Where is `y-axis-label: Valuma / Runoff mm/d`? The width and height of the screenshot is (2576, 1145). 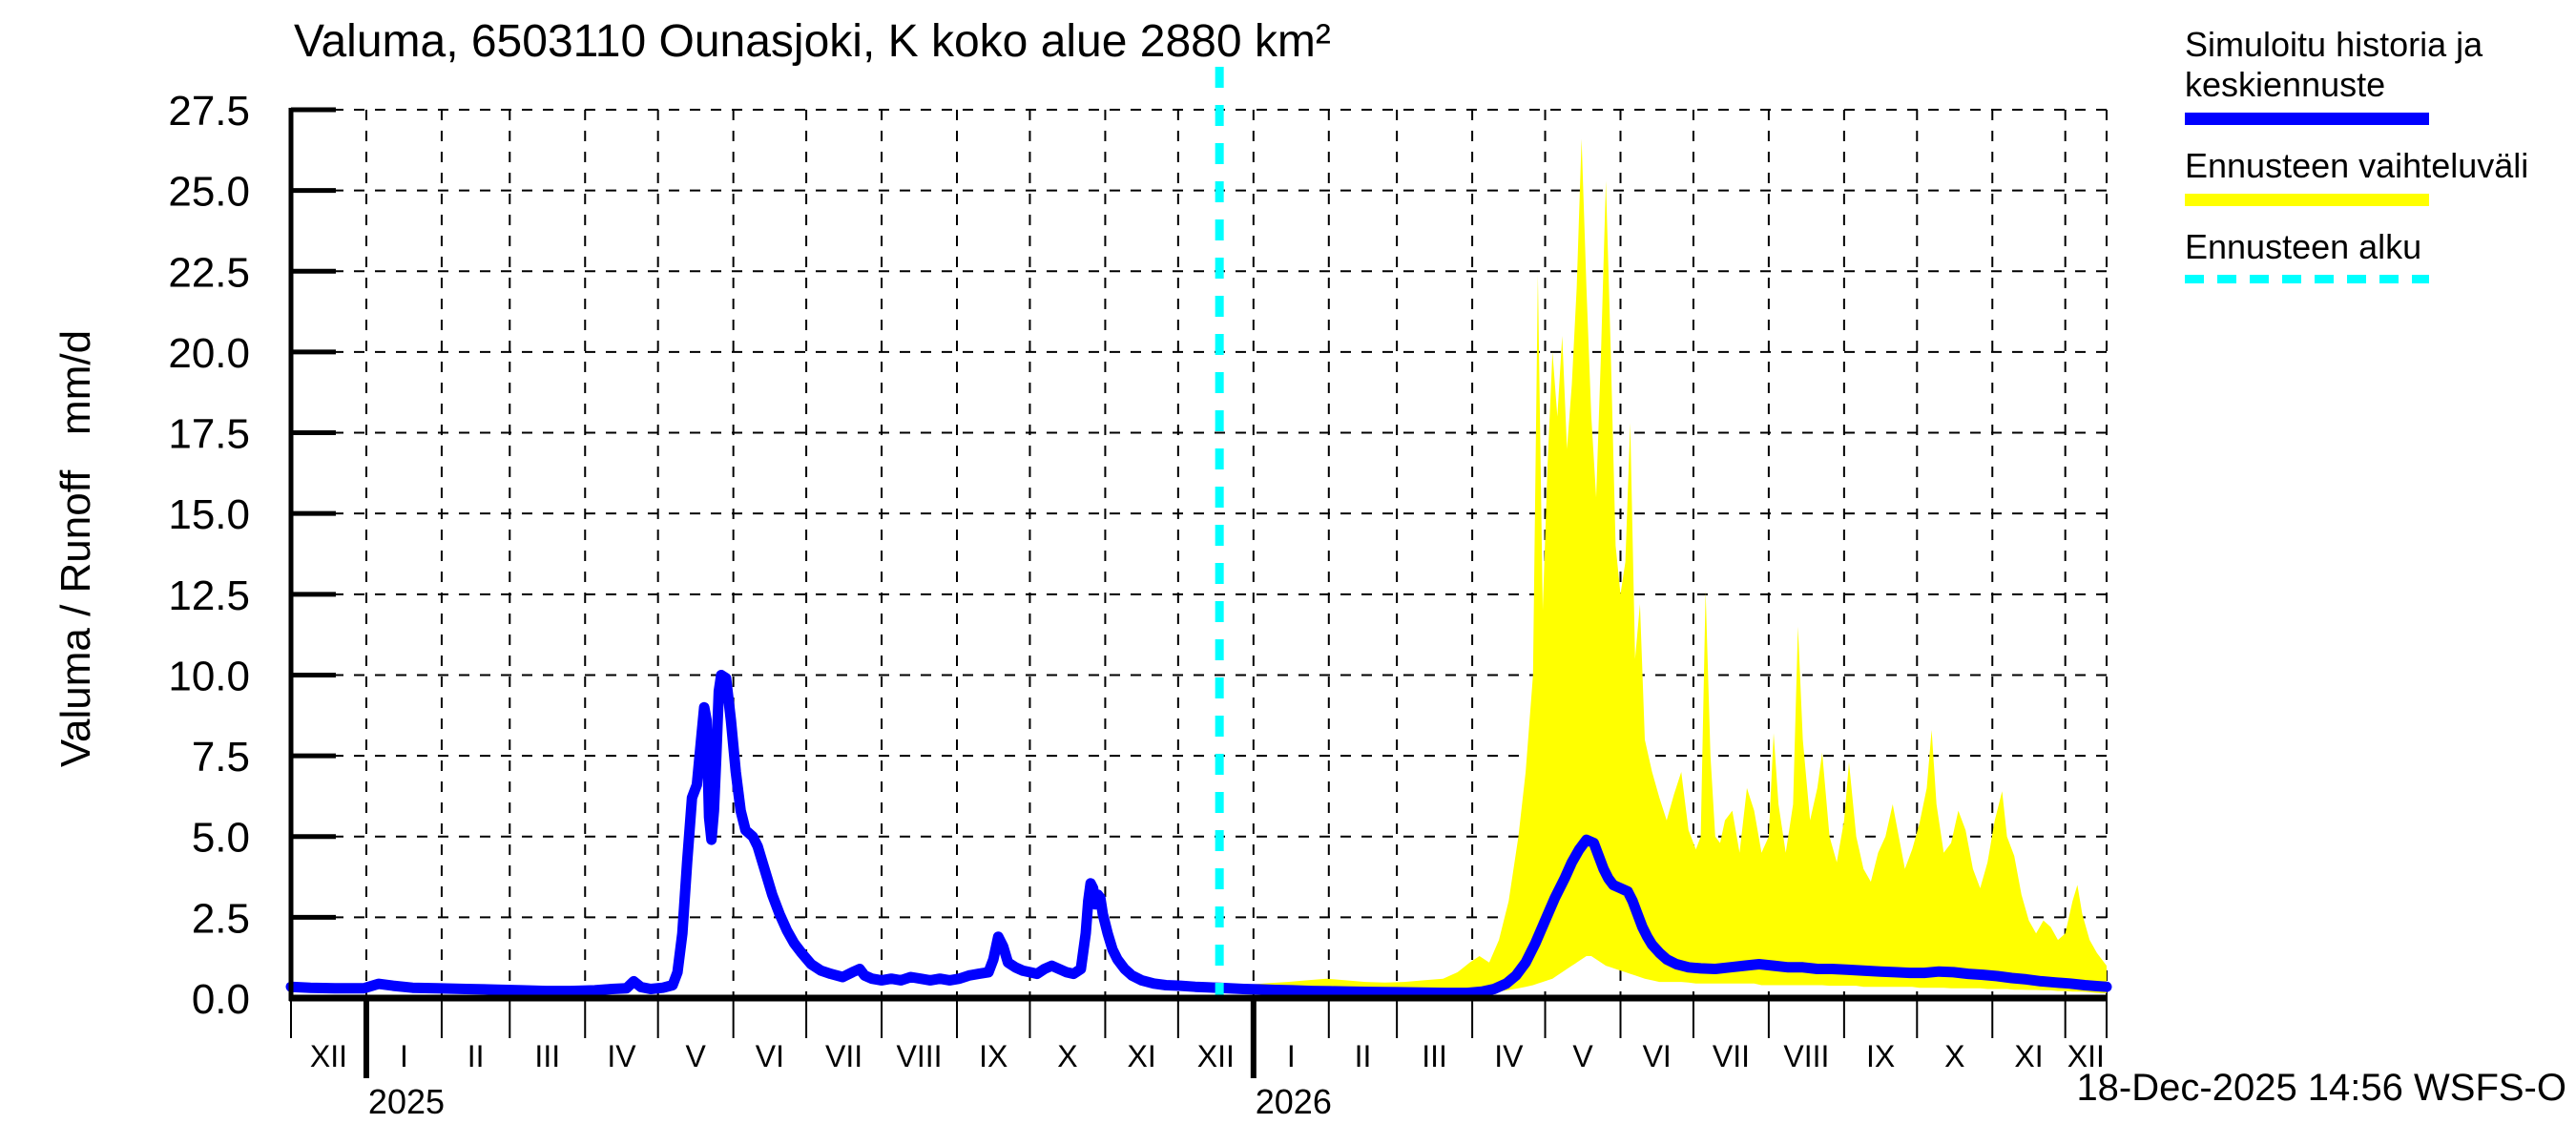
y-axis-label: Valuma / Runoff mm/d is located at coordinates (75, 548).